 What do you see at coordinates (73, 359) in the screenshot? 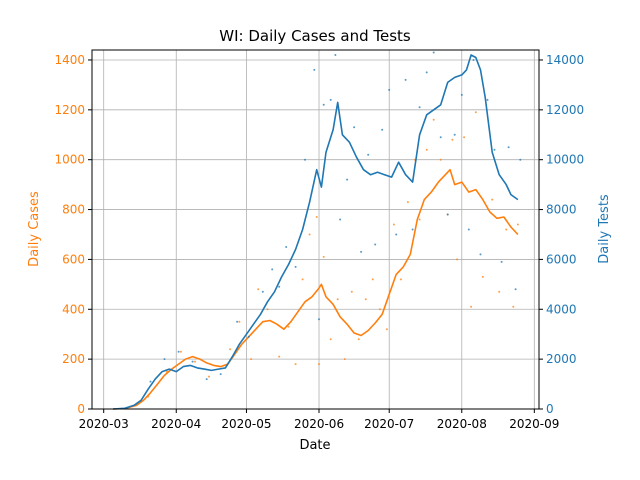
I see `left-tick-label: 200` at bounding box center [73, 359].